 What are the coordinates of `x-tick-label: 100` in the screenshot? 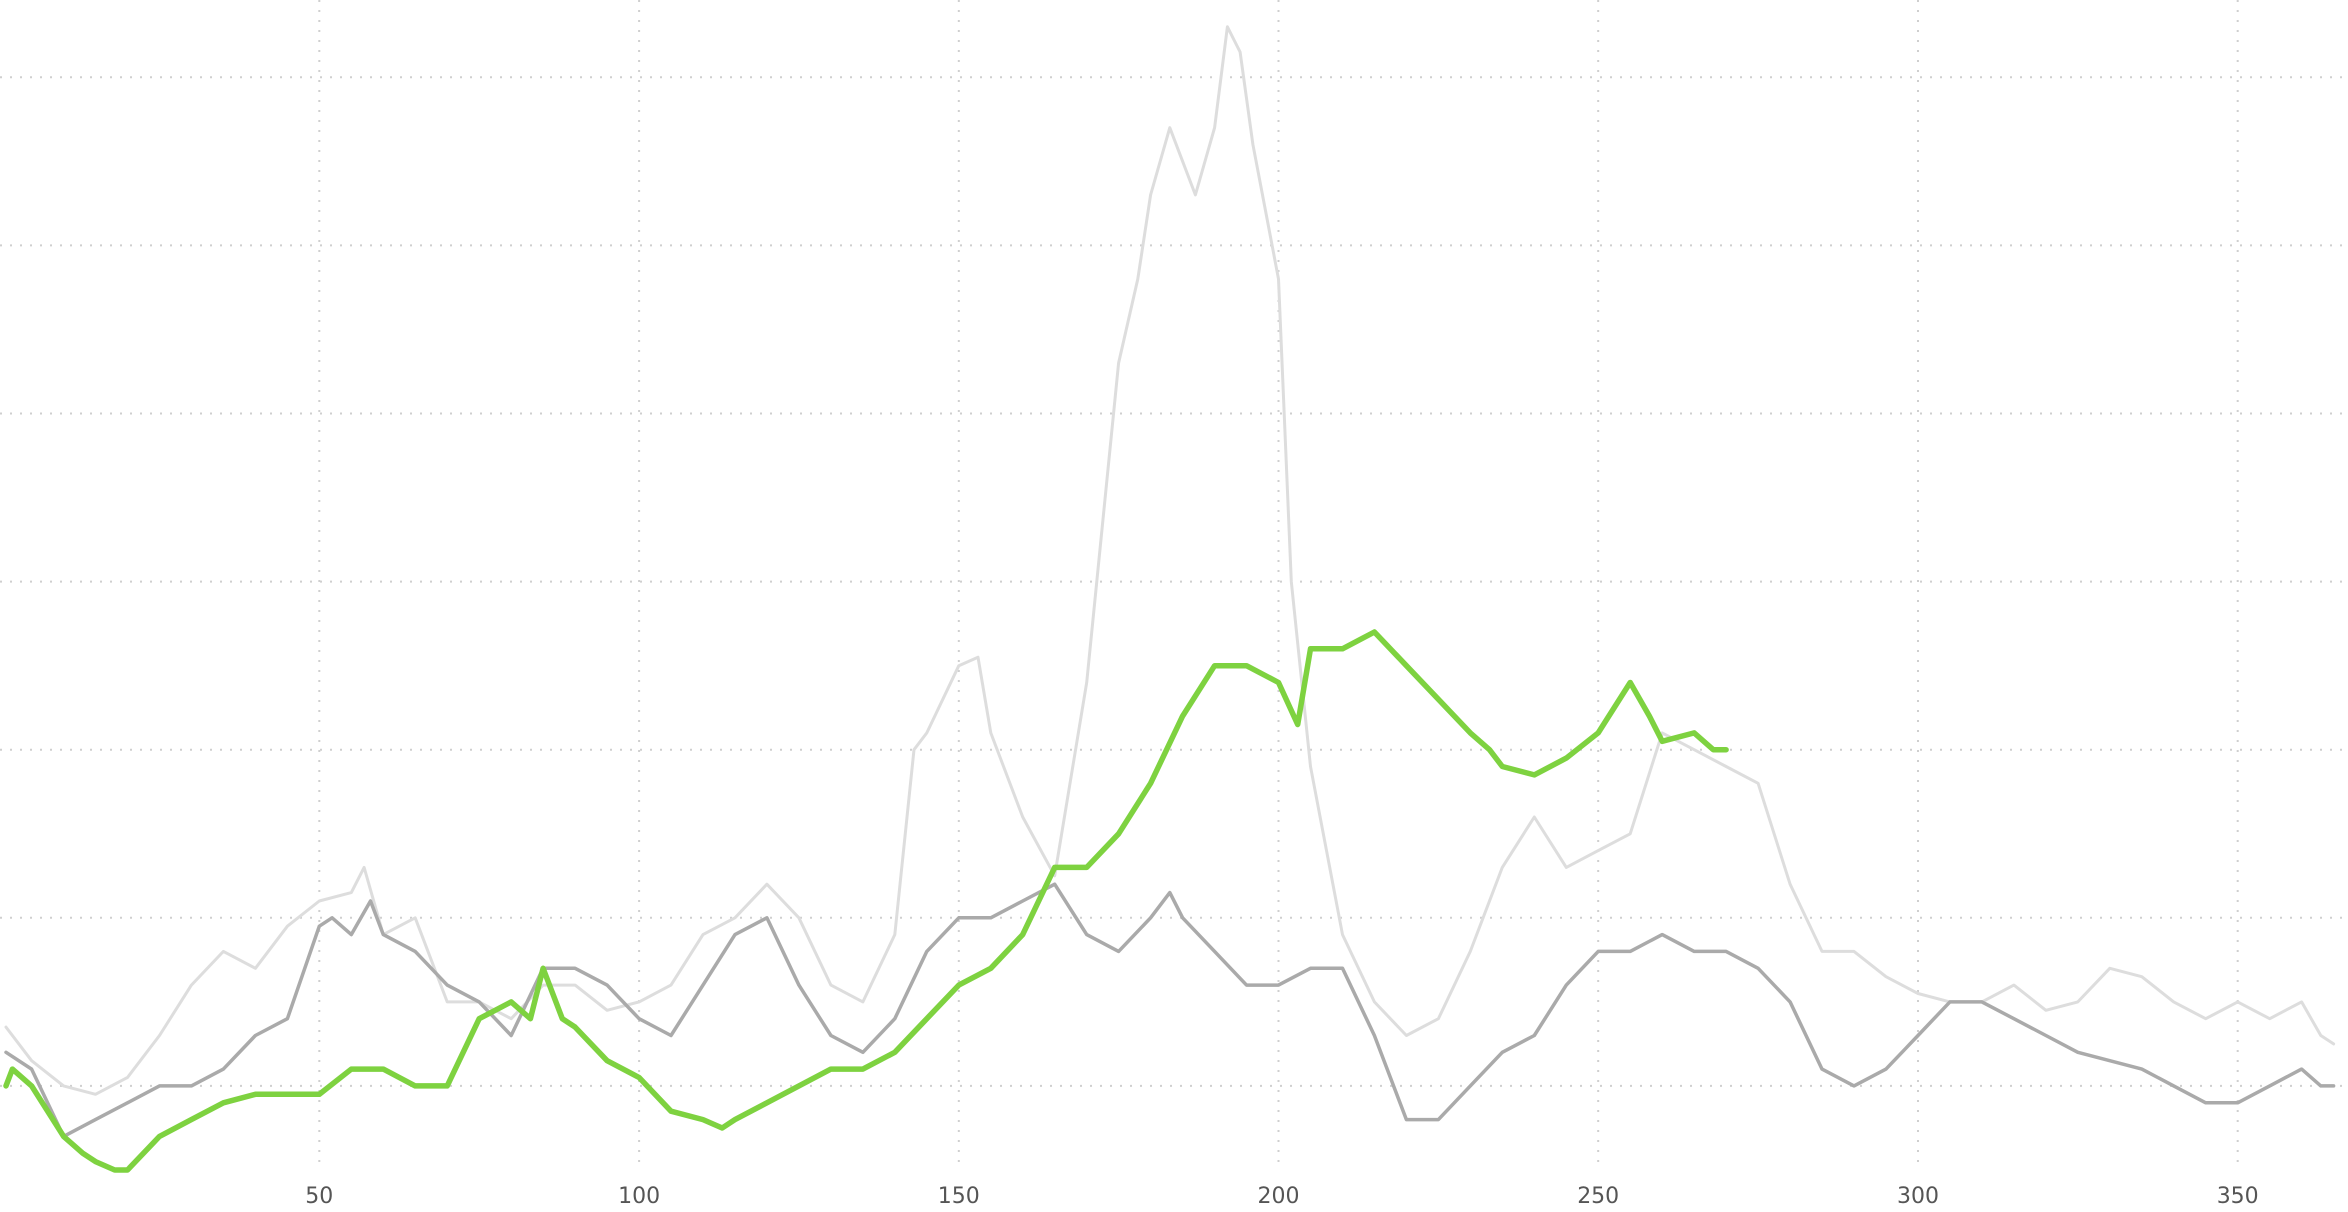 It's located at (639, 1196).